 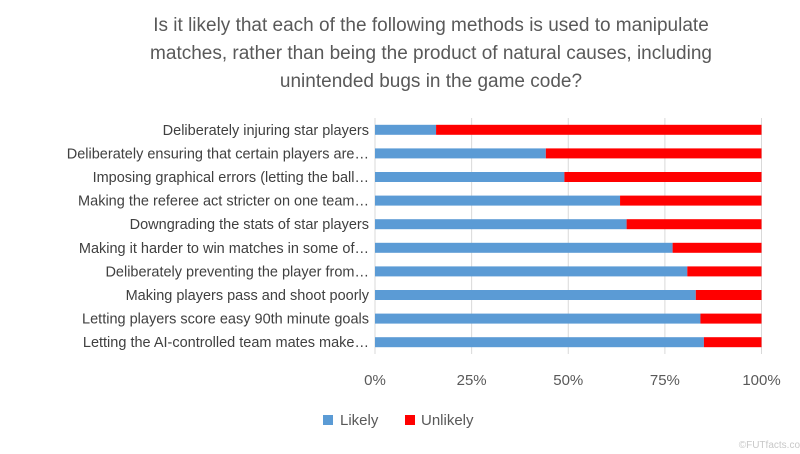 What do you see at coordinates (266, 131) in the screenshot?
I see `category-label: Deliberately injuring star players` at bounding box center [266, 131].